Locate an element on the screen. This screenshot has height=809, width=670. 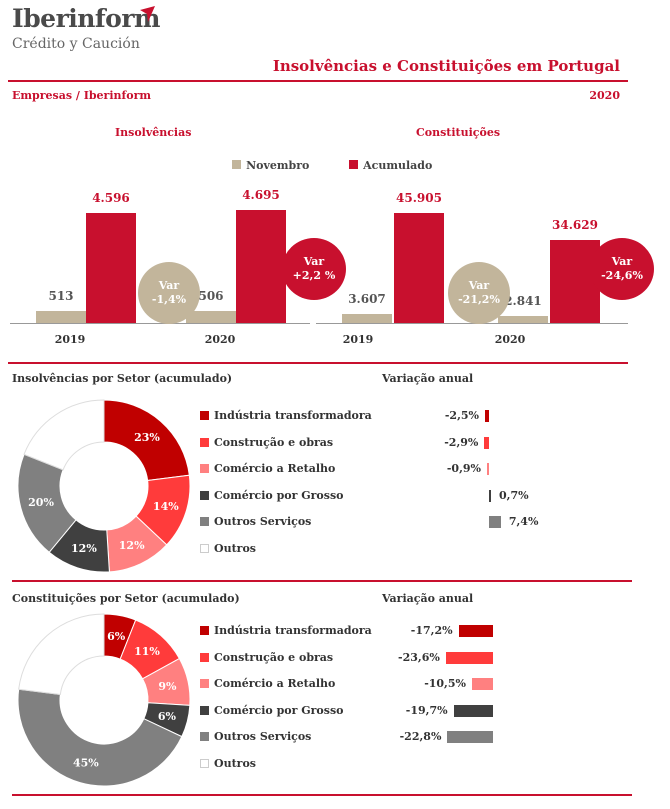
bar-label-acumulado: 34.629 is located at coordinates (575, 224).